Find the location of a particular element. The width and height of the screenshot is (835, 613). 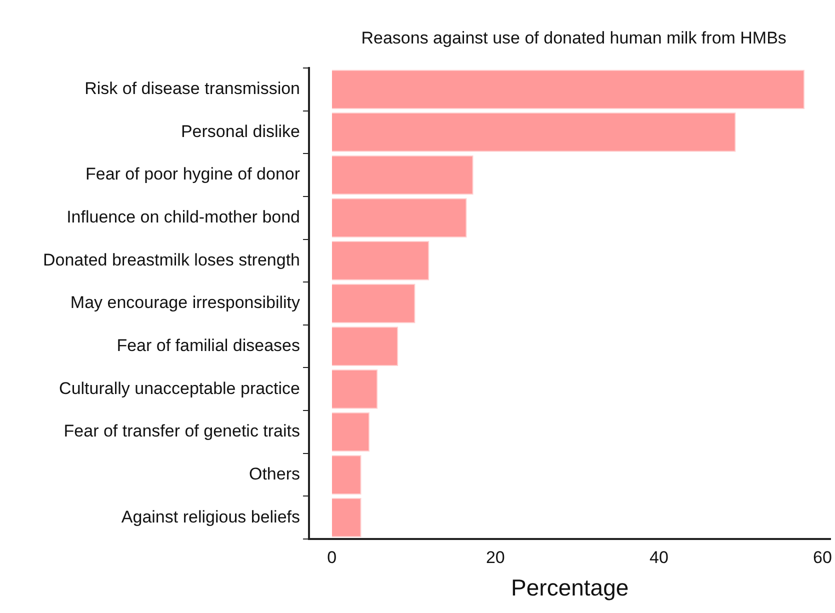

y-tick-label: Fear of familial diseases is located at coordinates (208, 346).